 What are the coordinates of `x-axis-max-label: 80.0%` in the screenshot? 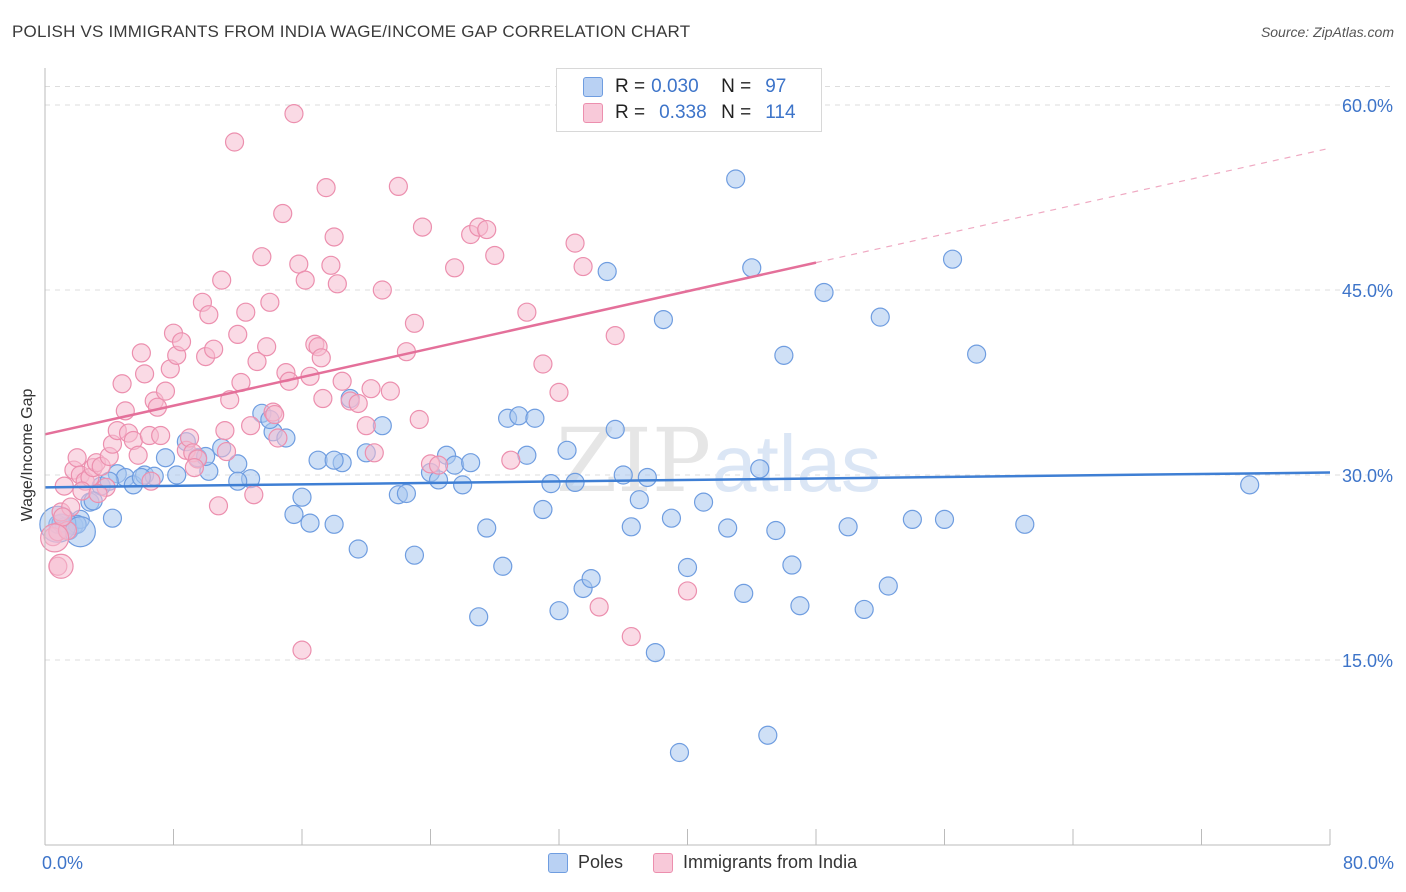 It's located at (1368, 863).